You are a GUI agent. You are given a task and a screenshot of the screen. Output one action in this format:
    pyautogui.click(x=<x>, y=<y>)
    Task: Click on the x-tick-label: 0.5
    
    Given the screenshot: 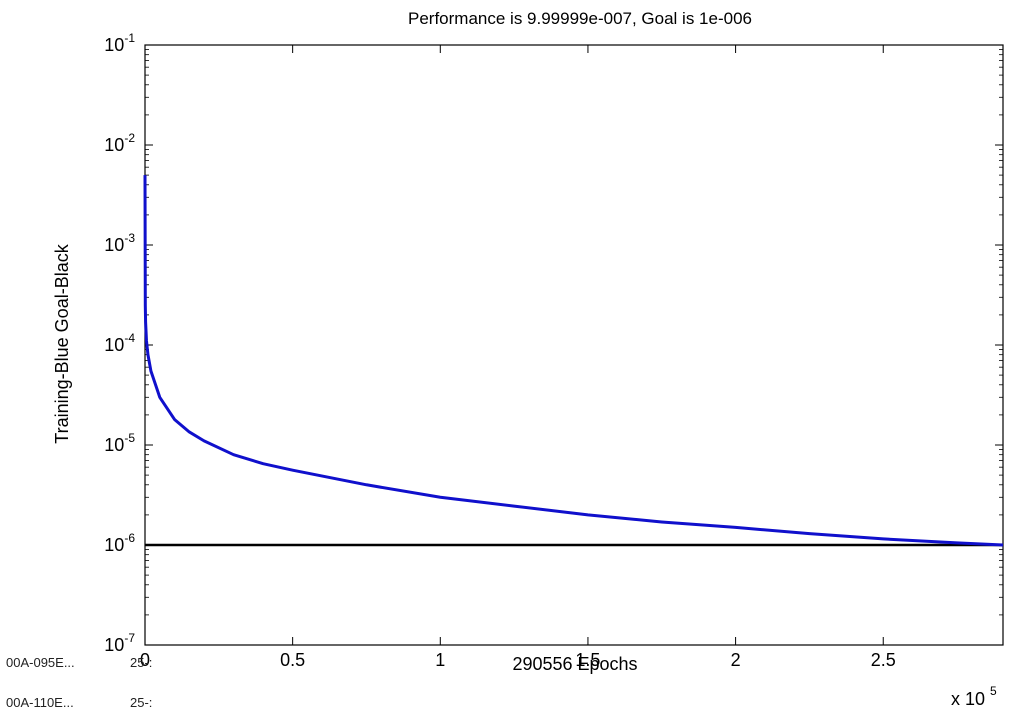 What is the action you would take?
    pyautogui.click(x=292, y=660)
    